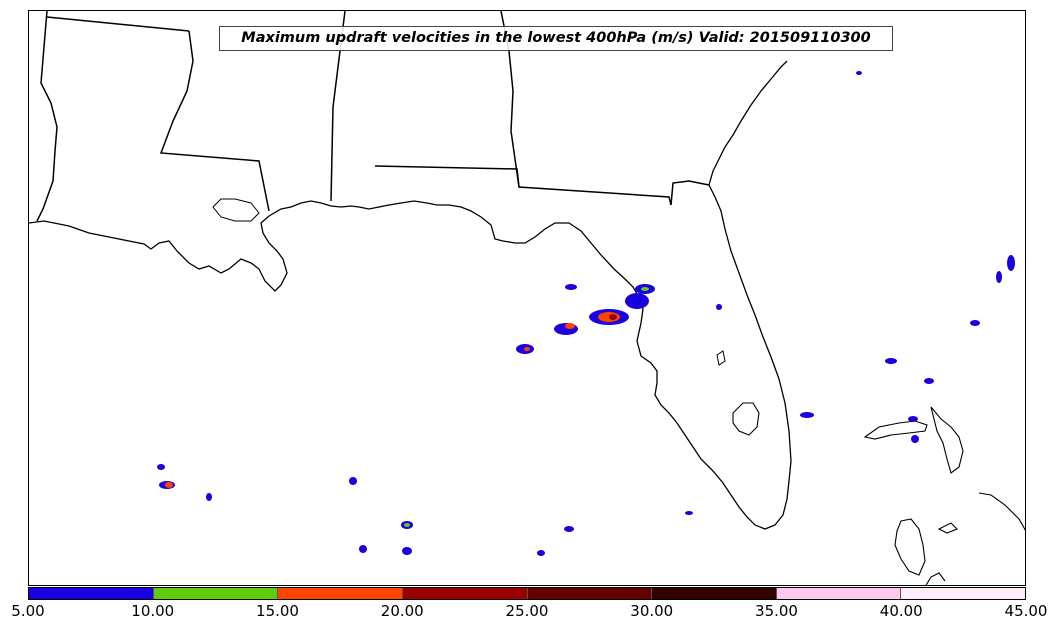 The width and height of the screenshot is (1060, 633). What do you see at coordinates (746, 419) in the screenshot?
I see `lake-okeechobee` at bounding box center [746, 419].